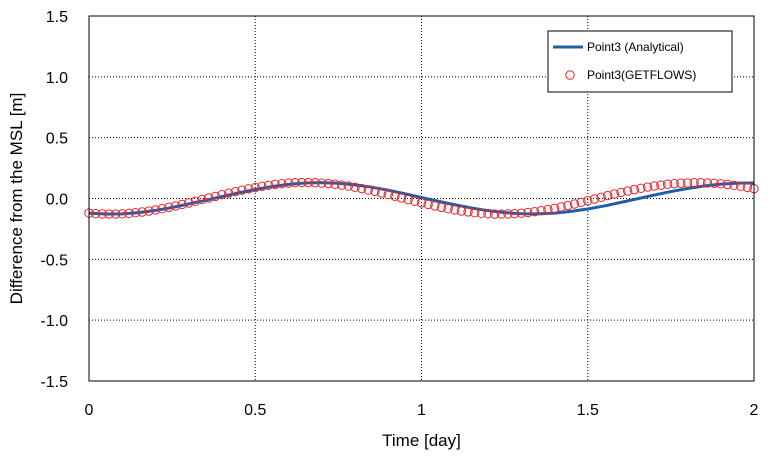  What do you see at coordinates (57, 139) in the screenshot?
I see `y-tick-label: 0.5` at bounding box center [57, 139].